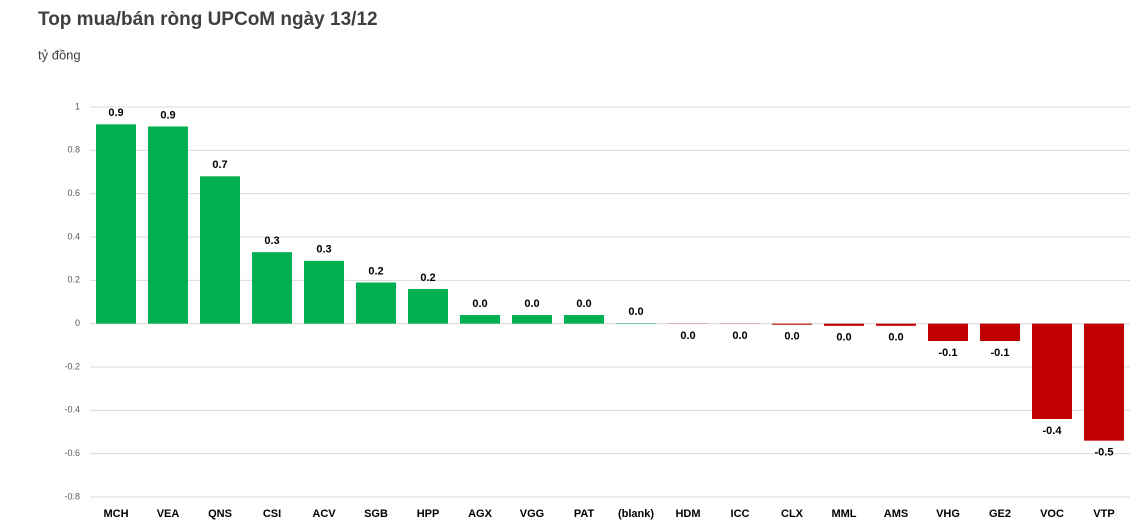 The image size is (1131, 523). I want to click on x-tick-label: HPP, so click(428, 514).